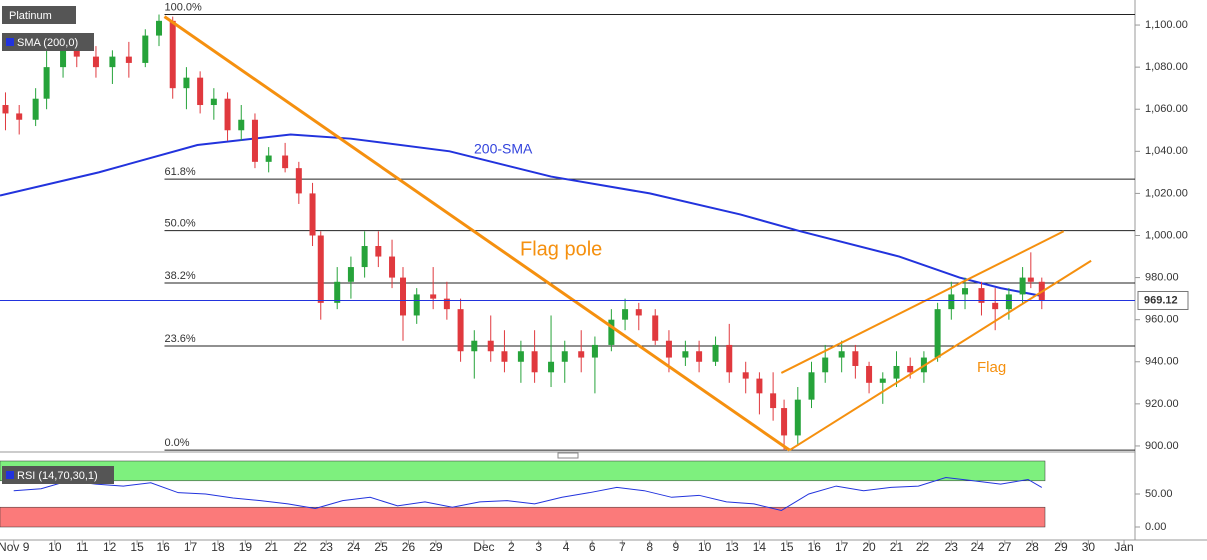 This screenshot has width=1207, height=560. What do you see at coordinates (191, 547) in the screenshot?
I see `x-tick-label: 17` at bounding box center [191, 547].